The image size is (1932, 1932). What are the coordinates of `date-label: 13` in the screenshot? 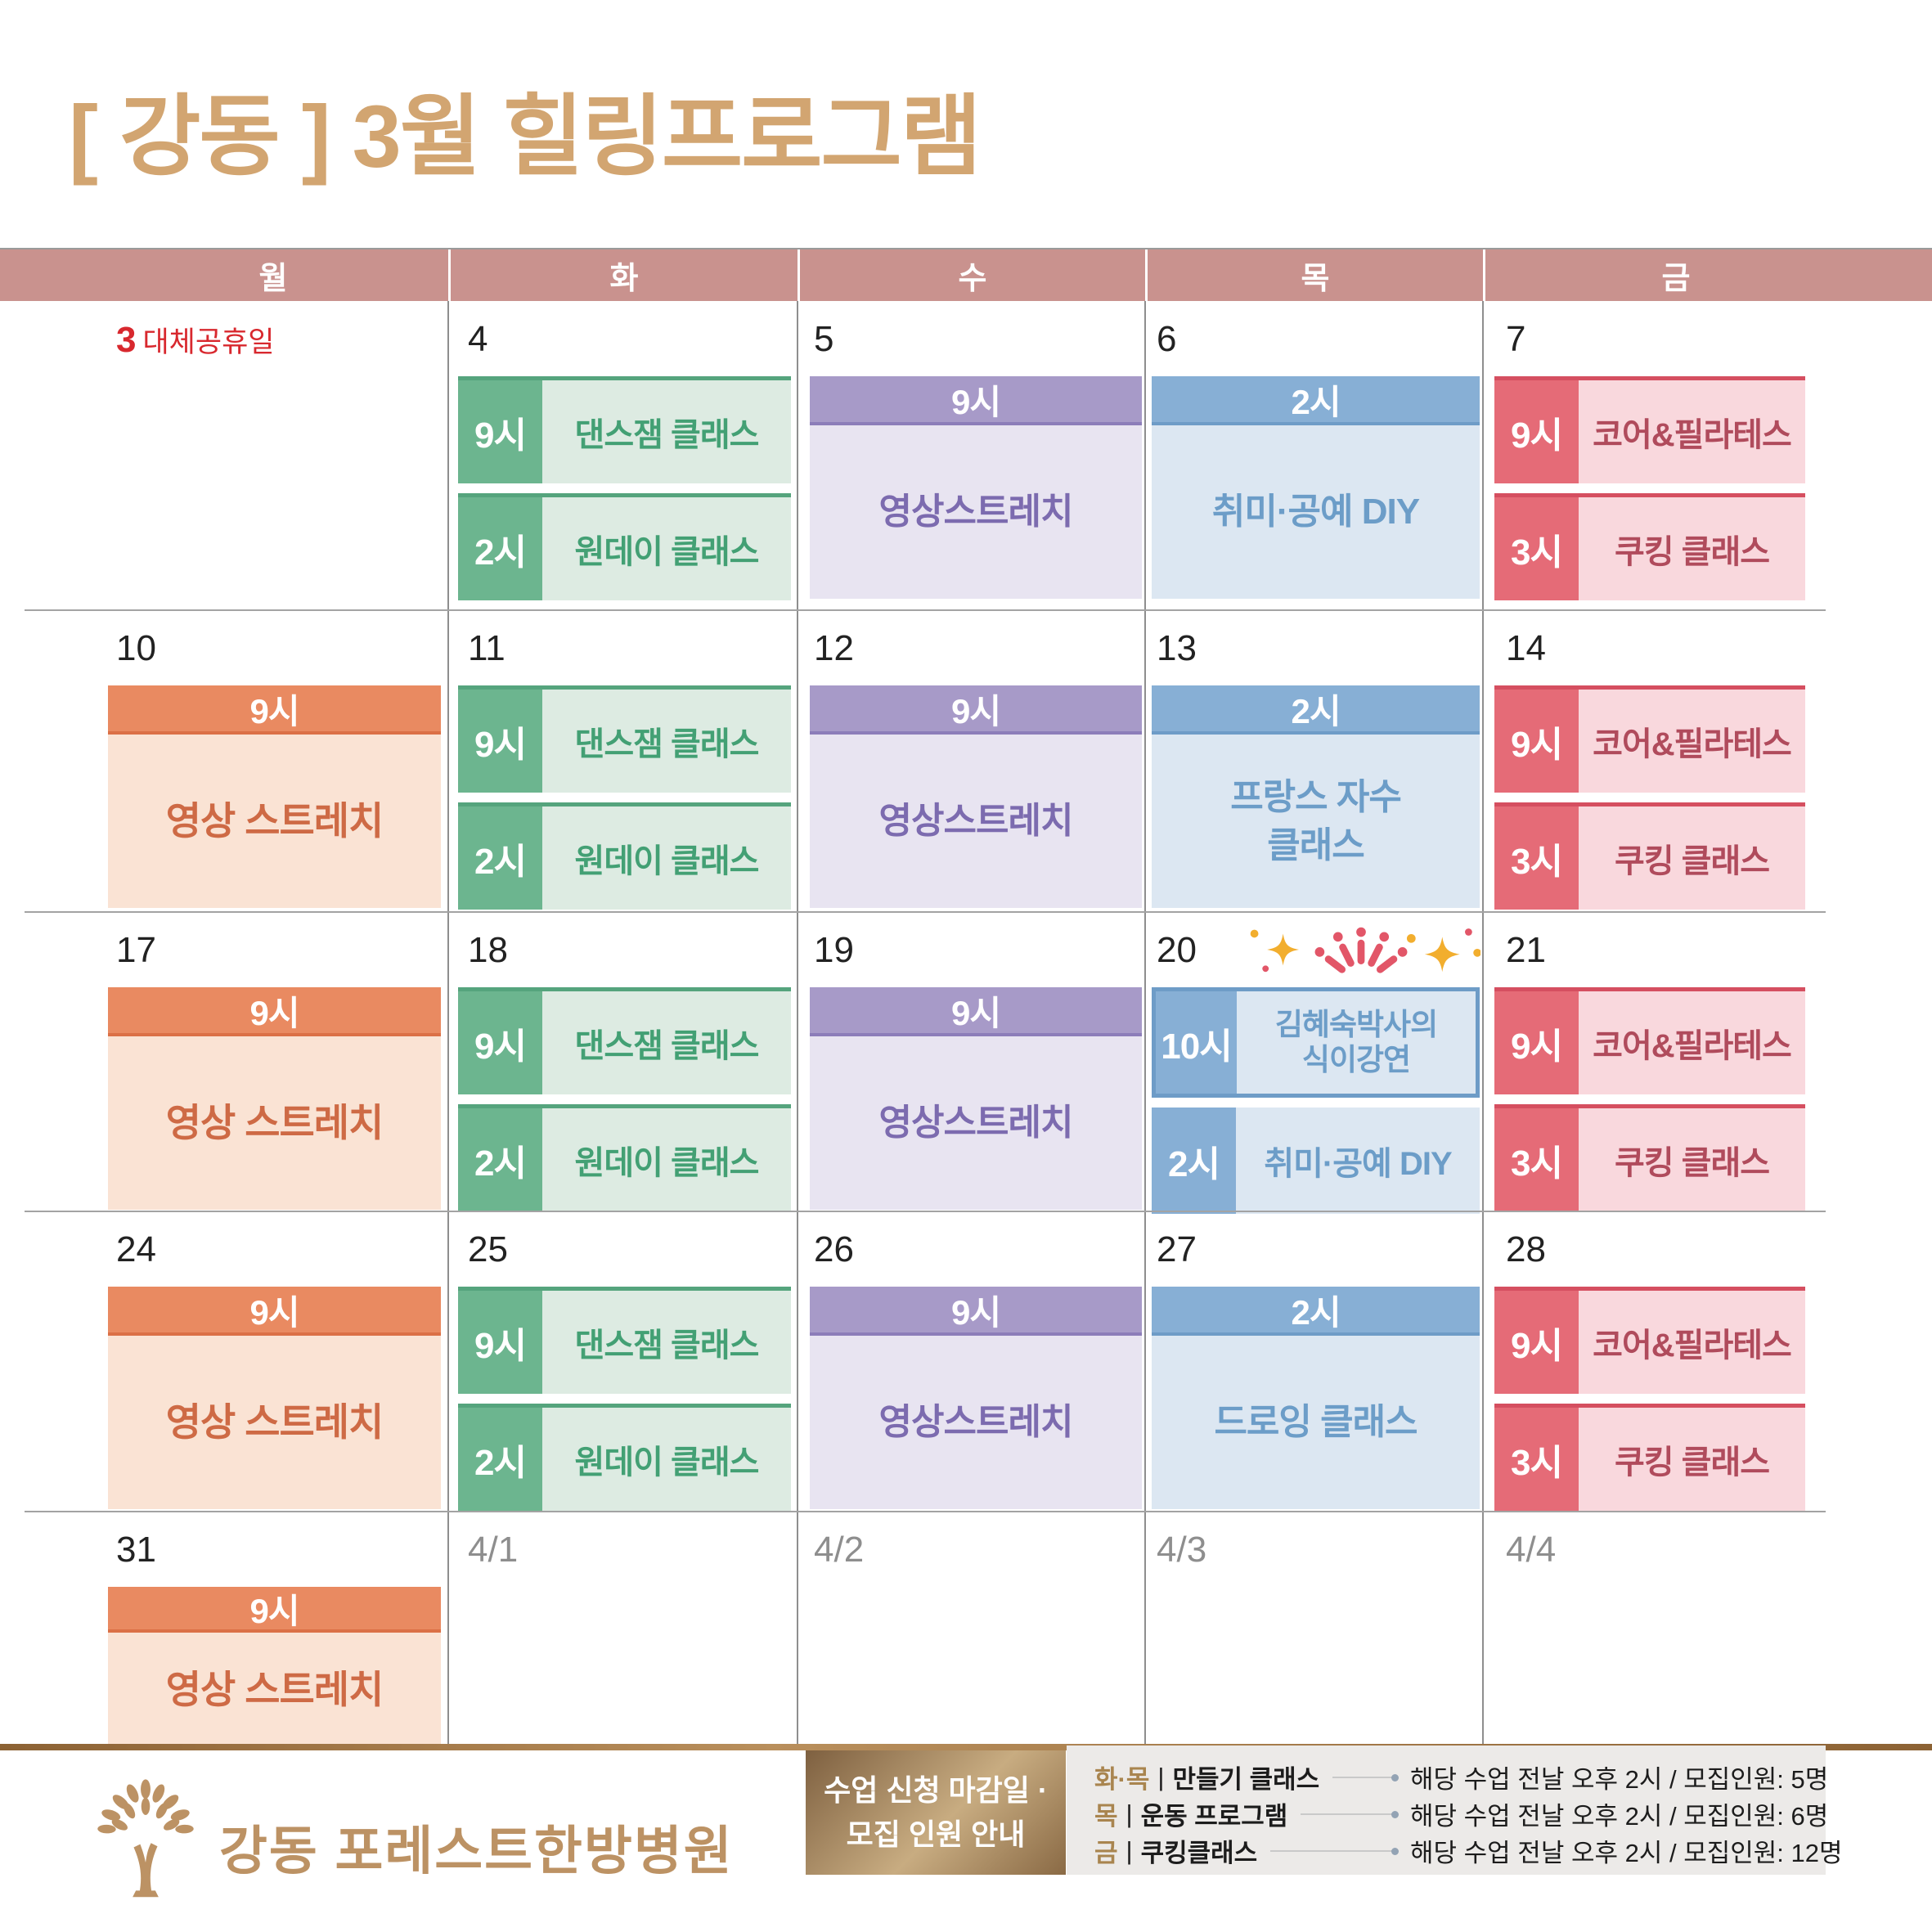 It's located at (1320, 649).